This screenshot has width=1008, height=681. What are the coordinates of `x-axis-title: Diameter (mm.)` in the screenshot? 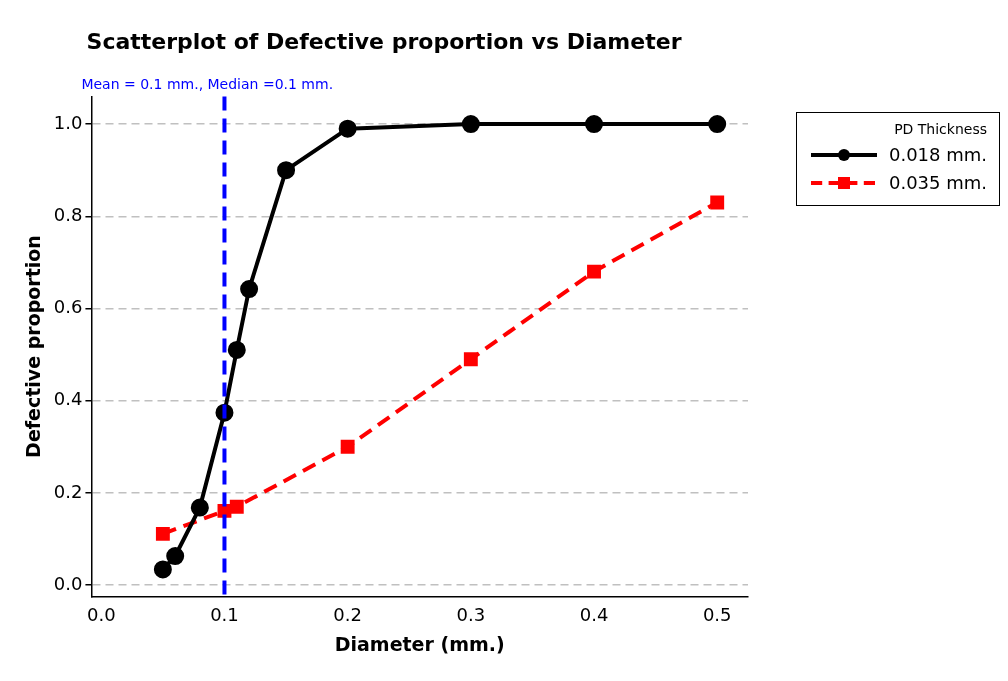 It's located at (419, 643).